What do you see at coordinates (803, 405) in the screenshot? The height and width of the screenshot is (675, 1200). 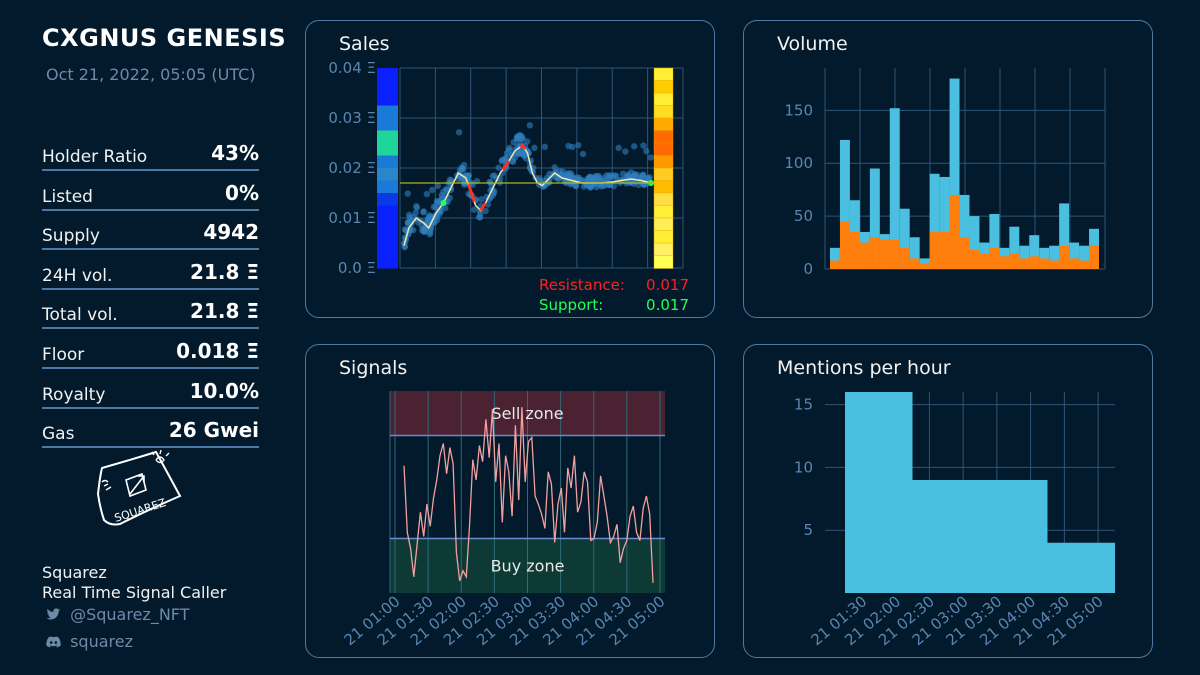 I see `mentions-ytick-label: 15` at bounding box center [803, 405].